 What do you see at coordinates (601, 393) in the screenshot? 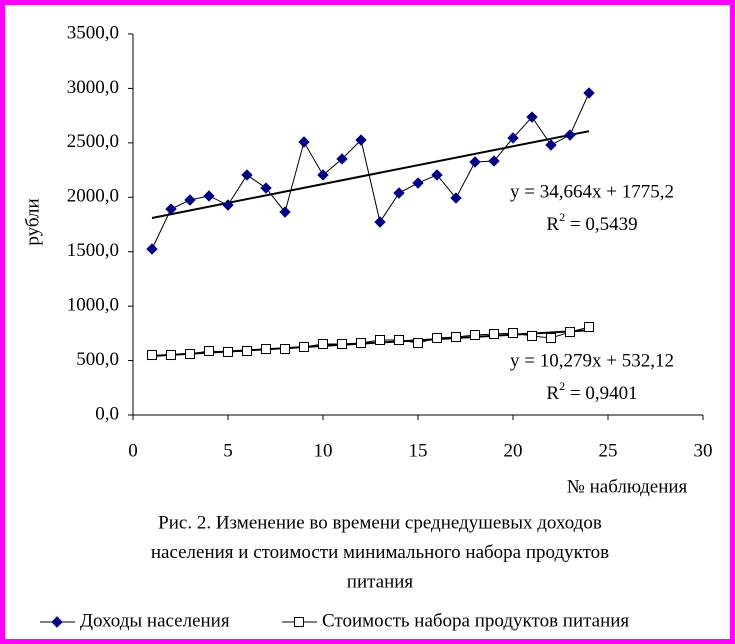
I see `r-squared-text: = 0,9401` at bounding box center [601, 393].